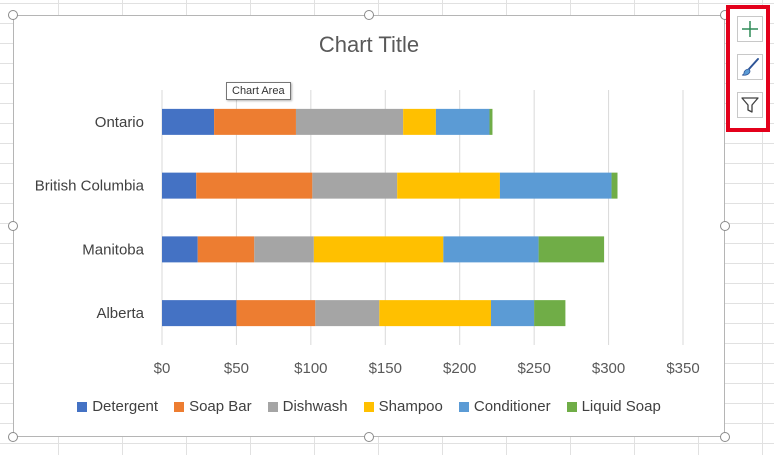 Image resolution: width=774 pixels, height=455 pixels. I want to click on resize-handle-ml, so click(13, 226).